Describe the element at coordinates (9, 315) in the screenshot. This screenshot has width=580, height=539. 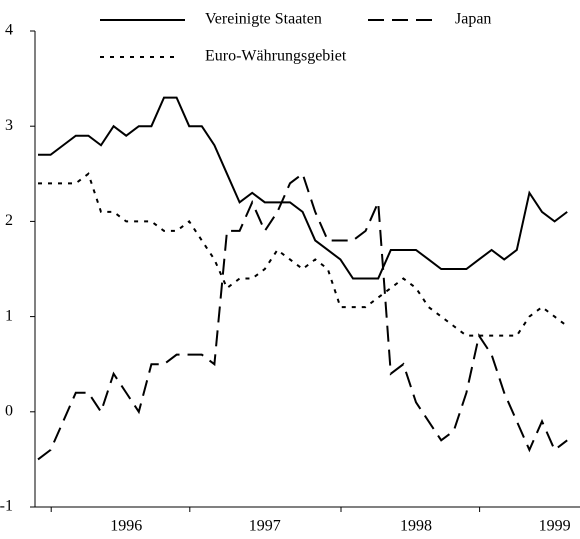
I see `y-tick-label: 1` at that location.